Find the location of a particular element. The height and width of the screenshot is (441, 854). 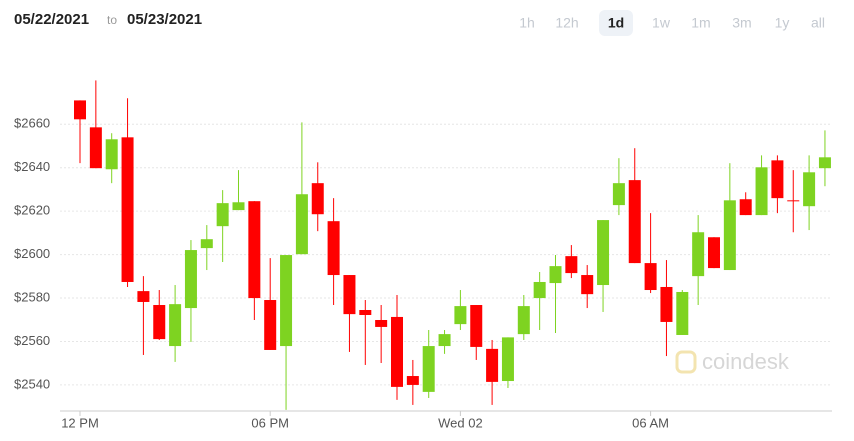

x-tick-label: 12 PM is located at coordinates (80, 422).